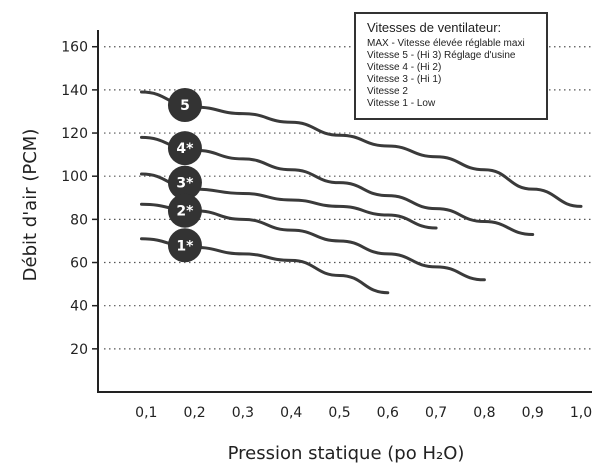 Image resolution: width=604 pixels, height=466 pixels. I want to click on x-tick-label: 0,7, so click(436, 413).